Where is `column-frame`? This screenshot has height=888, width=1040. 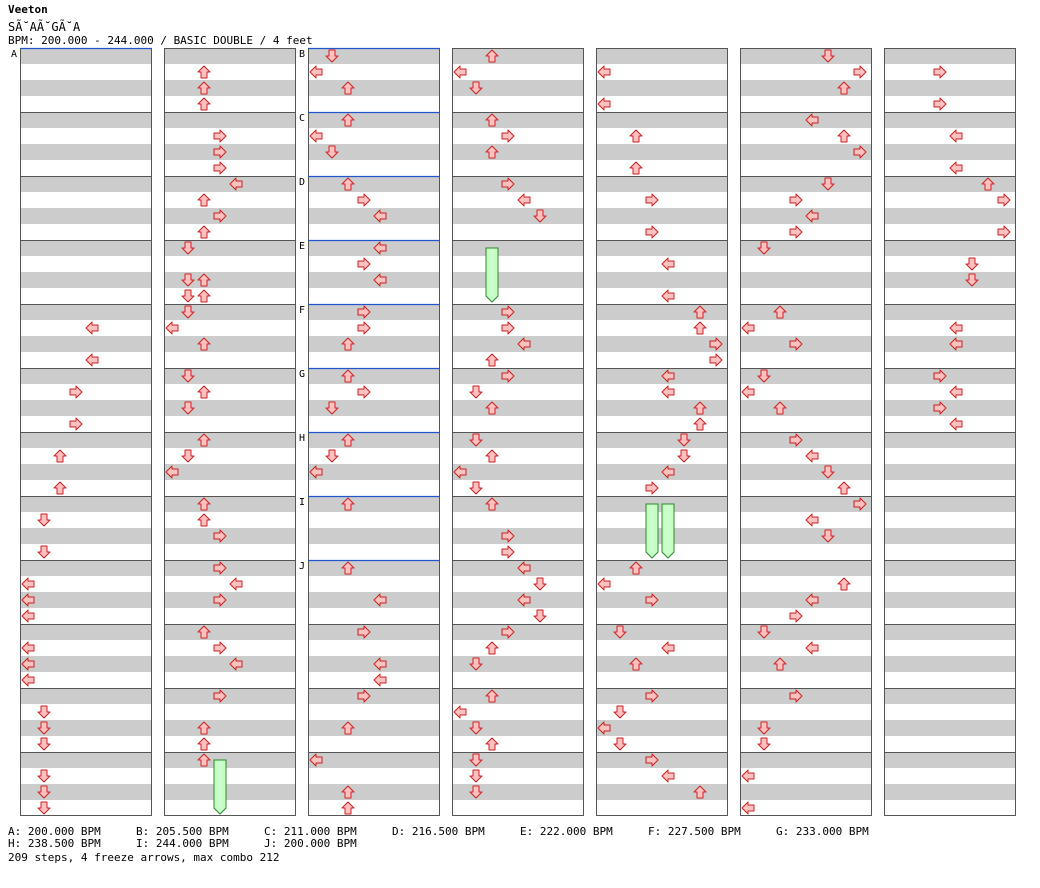 column-frame is located at coordinates (950, 432).